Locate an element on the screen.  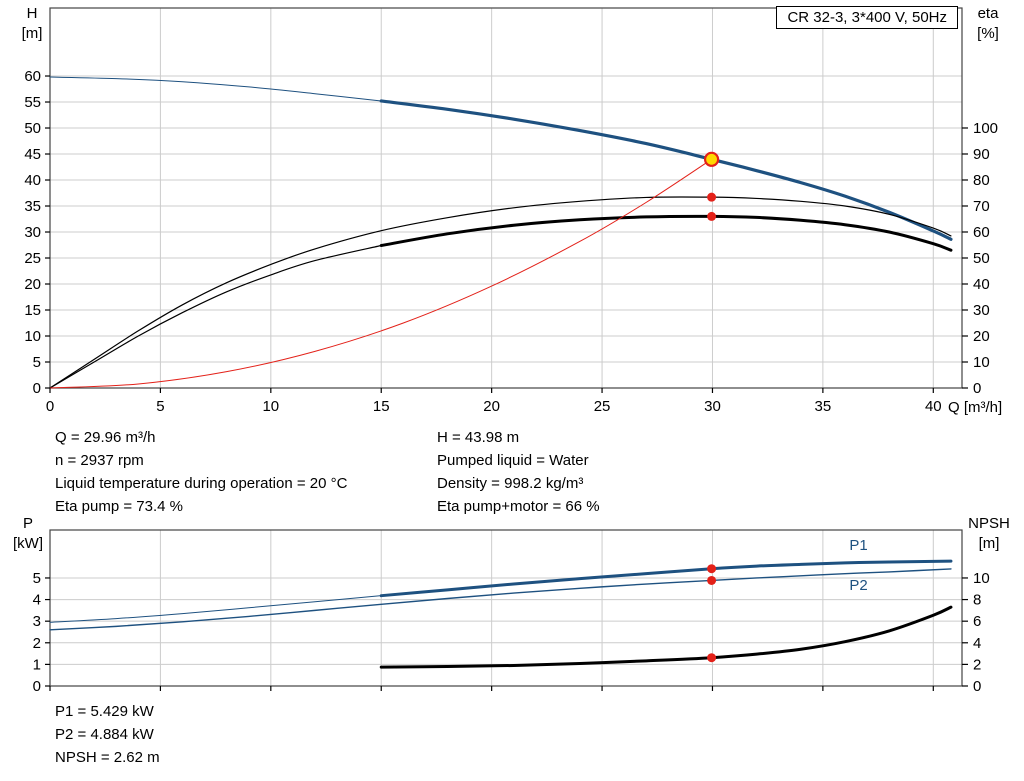
eta-pump-motor-value: Eta pump+motor = 66 % is located at coordinates (518, 506).